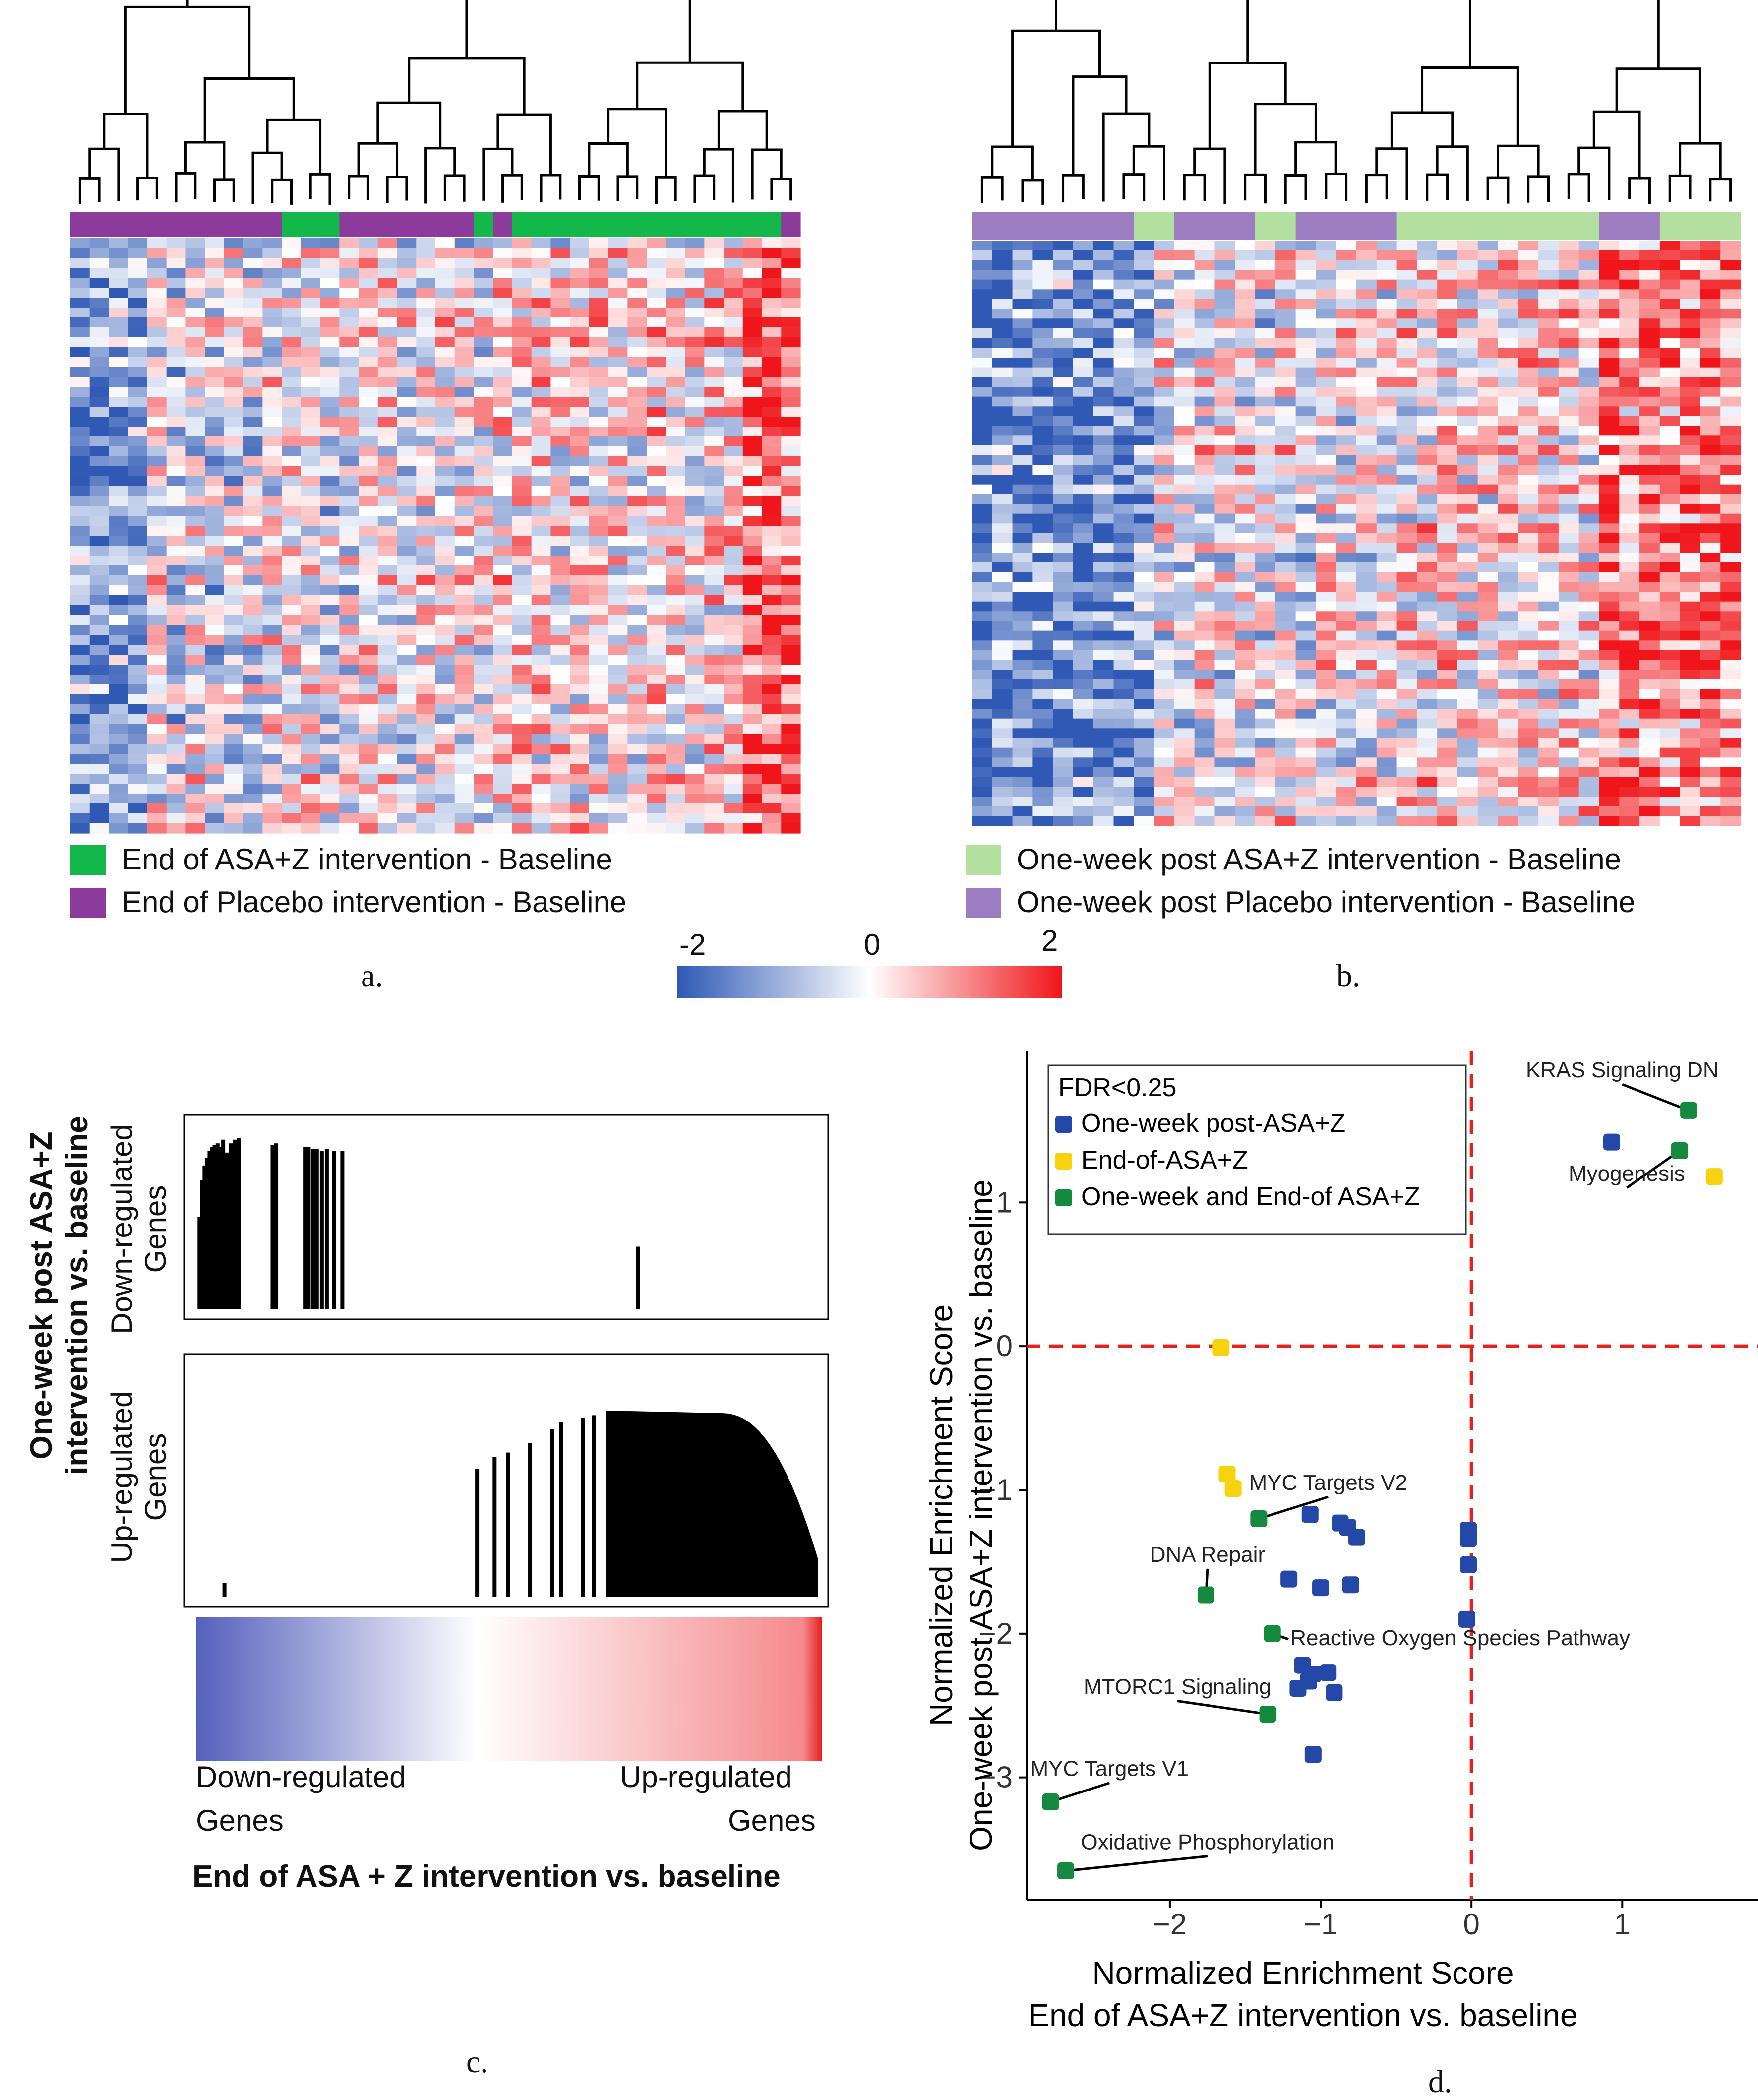 The height and width of the screenshot is (2100, 1758). Describe the element at coordinates (522, 225) in the screenshot. I see `group-strip-cell` at that location.